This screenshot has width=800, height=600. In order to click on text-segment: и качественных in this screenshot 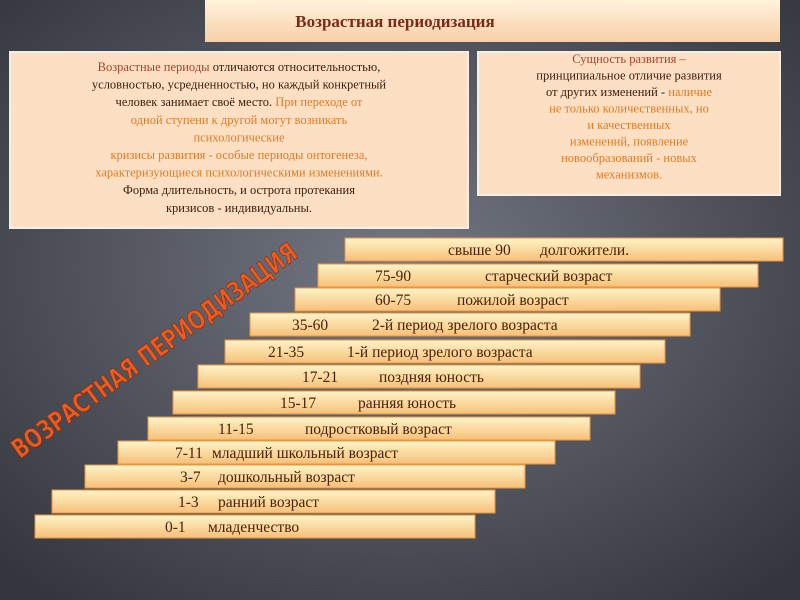, I will do `click(629, 125)`.